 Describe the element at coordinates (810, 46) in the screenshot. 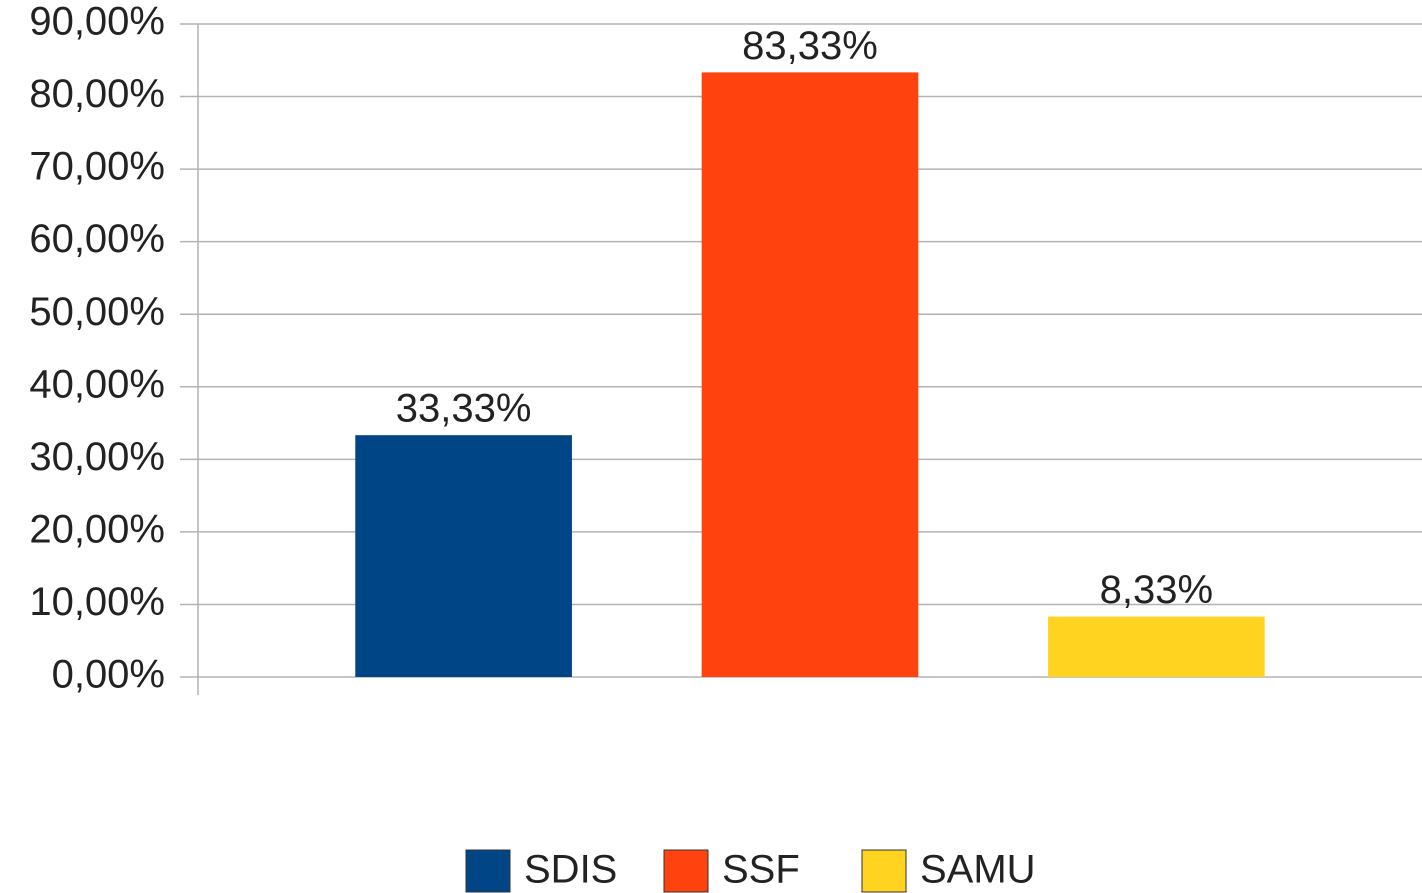

I see `data-label: 83,33%` at that location.